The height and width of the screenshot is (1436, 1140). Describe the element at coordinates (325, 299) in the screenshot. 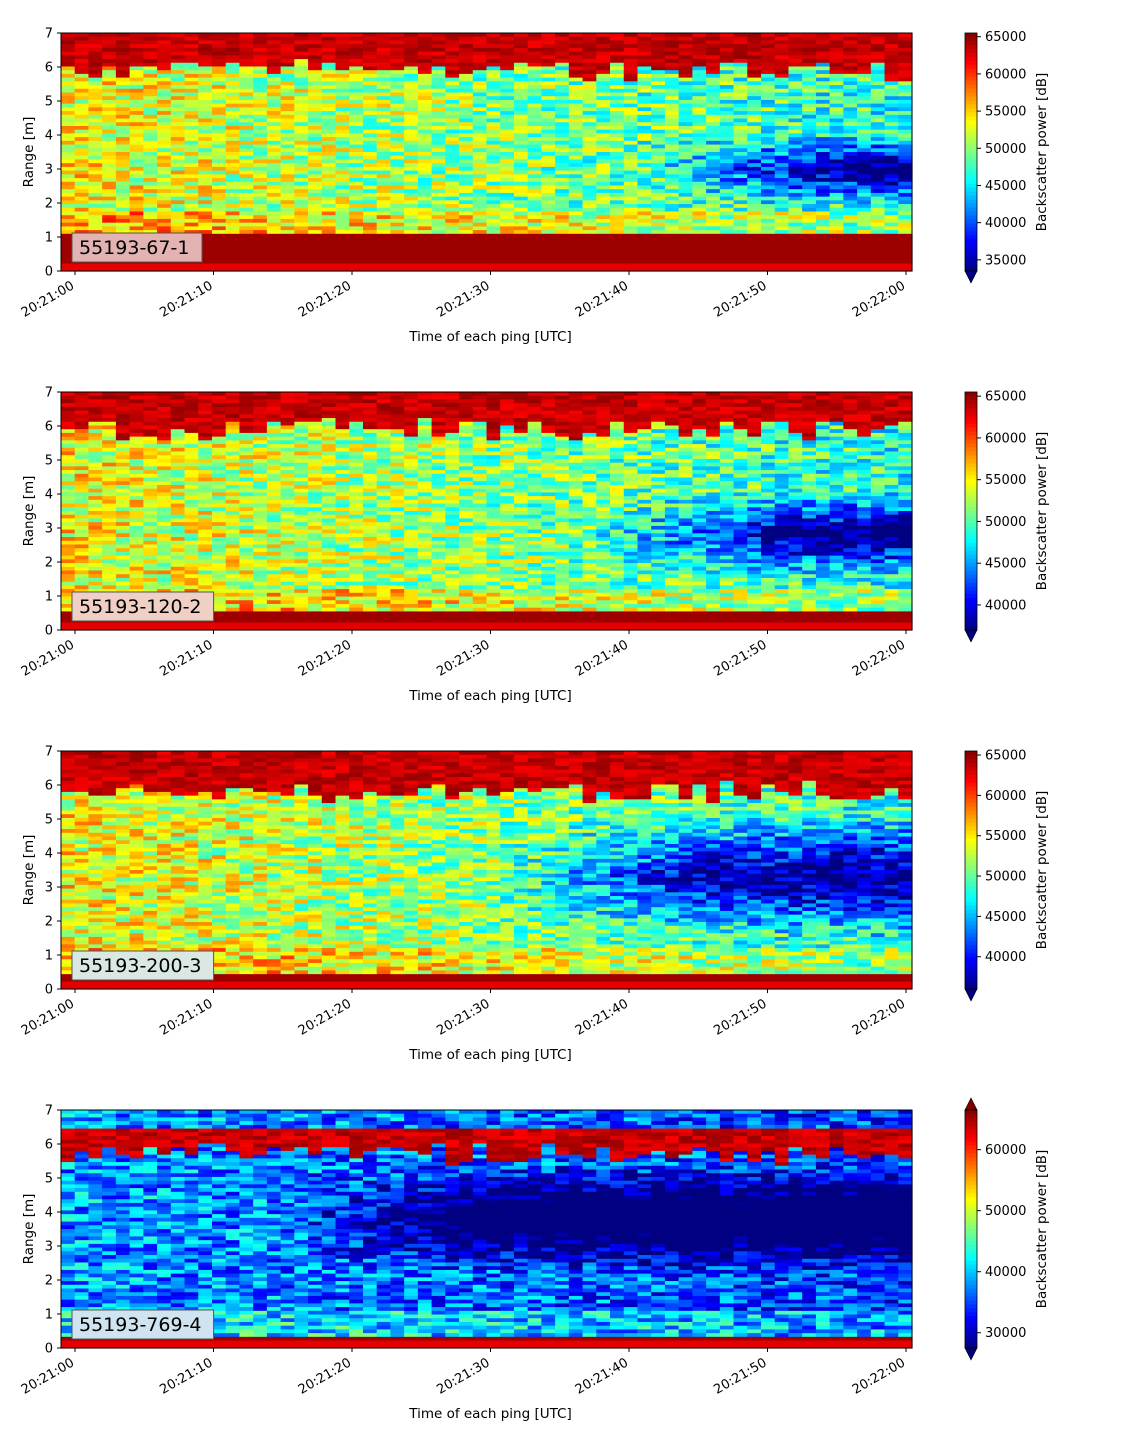

I see `x-tick-label: 20:21:20` at that location.